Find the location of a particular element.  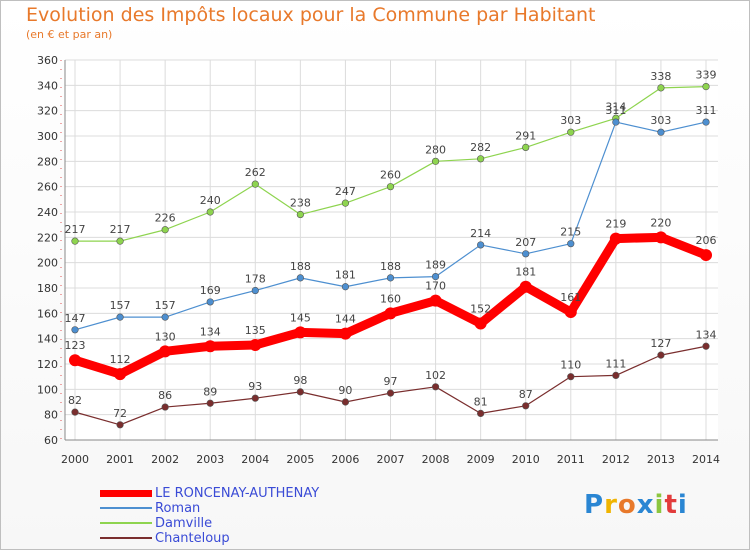

legend-swatch is located at coordinates (126, 538).